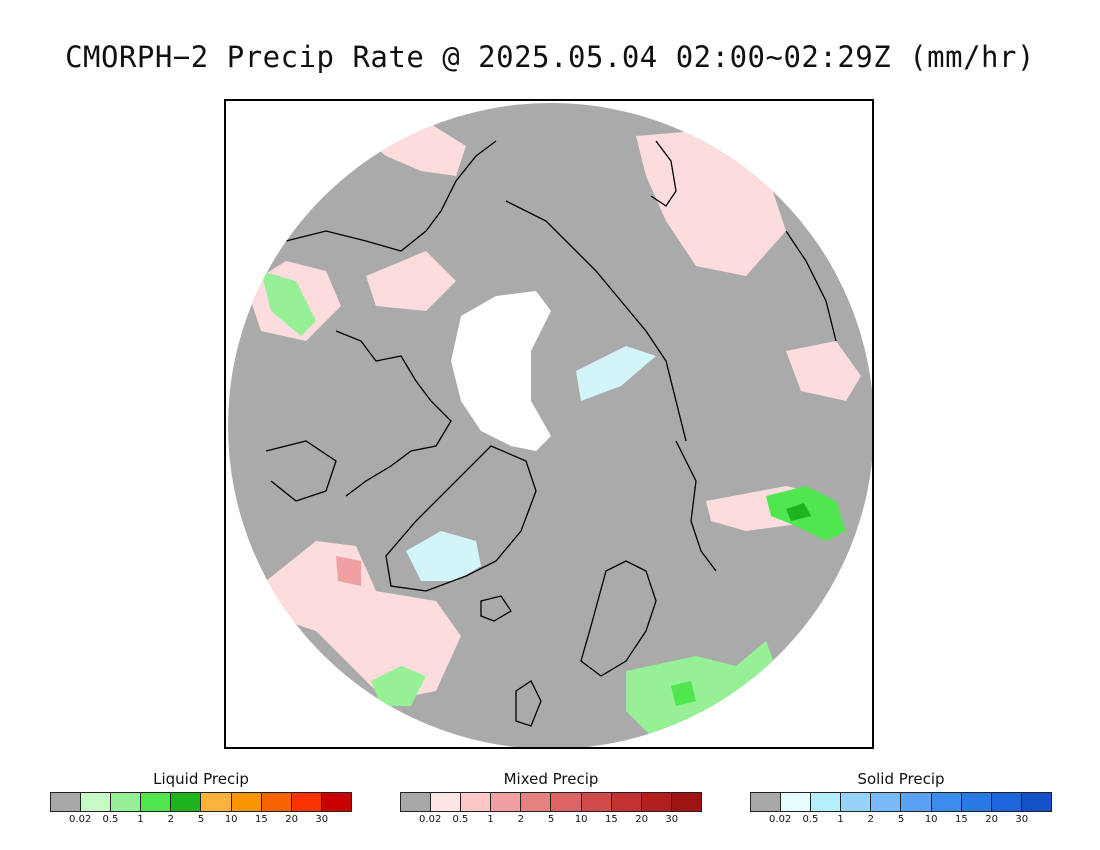 Image resolution: width=1100 pixels, height=850 pixels. I want to click on legend-solid: Solid Precip 0.02 0.5 1 2 5 10 15 20 30, so click(901, 798).